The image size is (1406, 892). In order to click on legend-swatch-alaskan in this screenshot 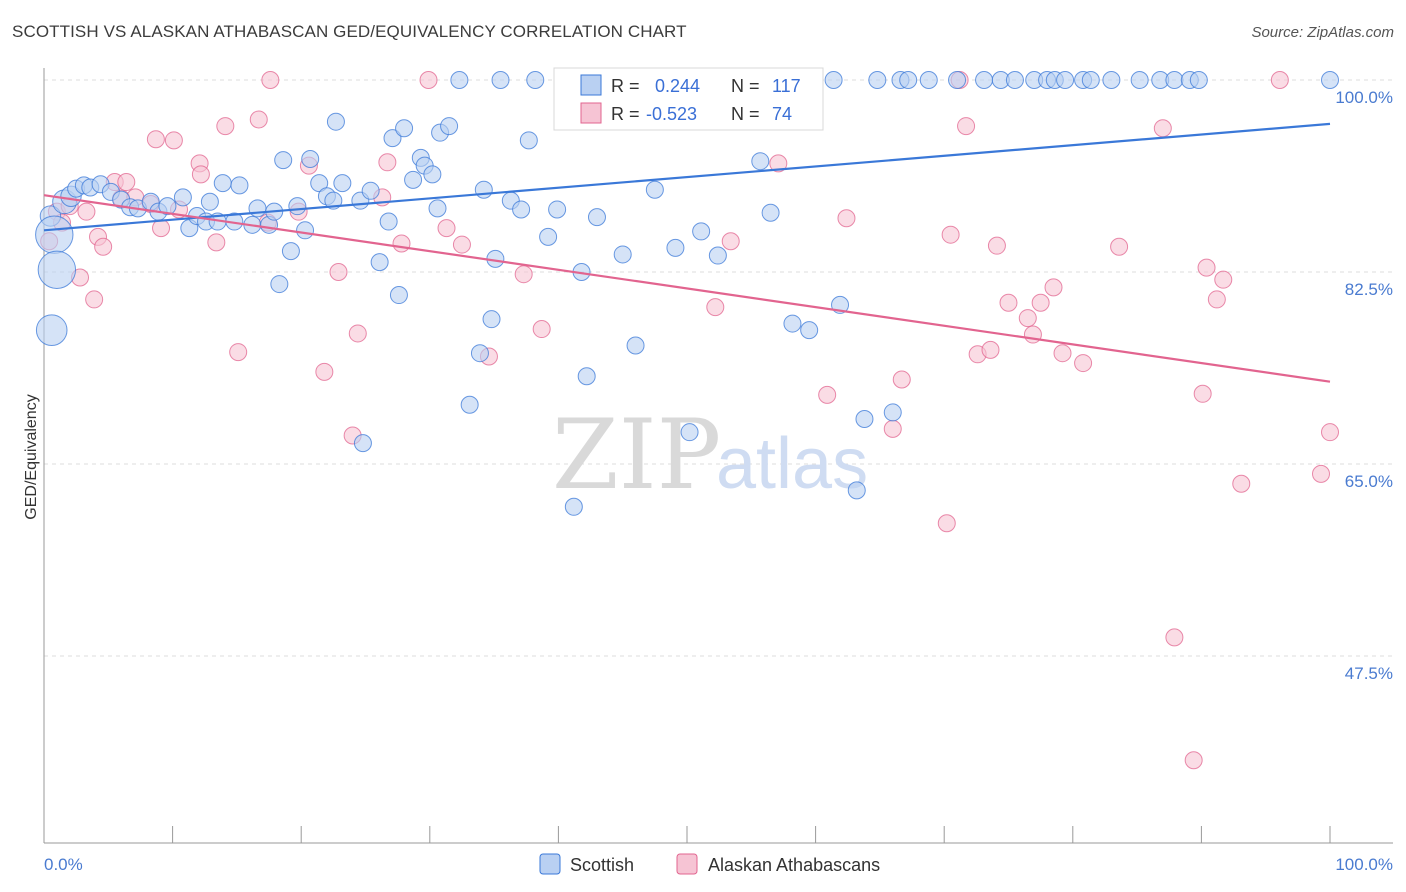, I will do `click(591, 113)`.